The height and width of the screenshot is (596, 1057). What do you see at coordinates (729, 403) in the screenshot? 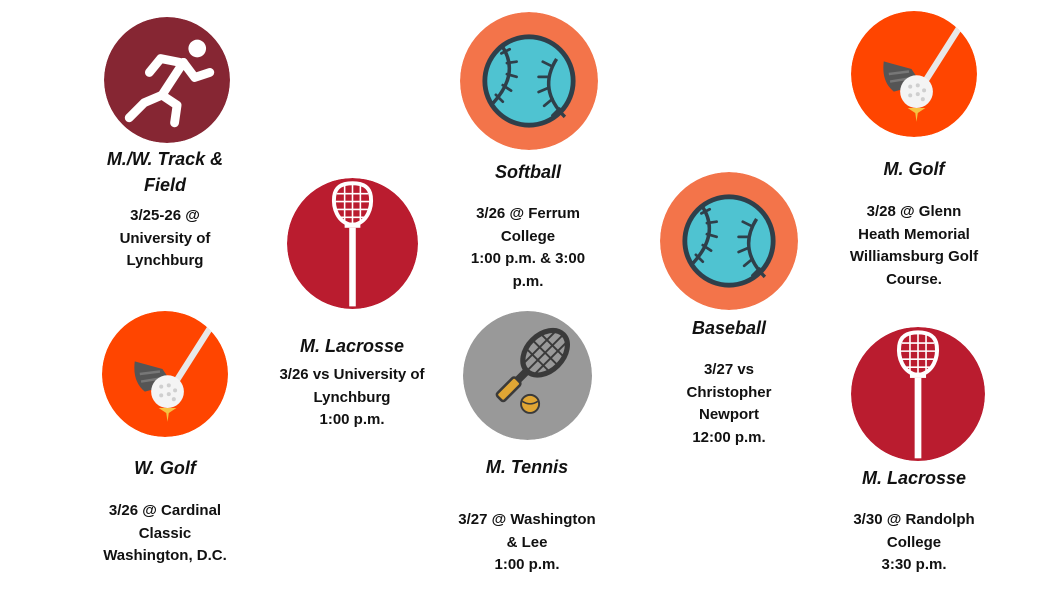
I see `event-details-baseball: 3/27 vs Christopher Newport 12:00 p.m.` at bounding box center [729, 403].